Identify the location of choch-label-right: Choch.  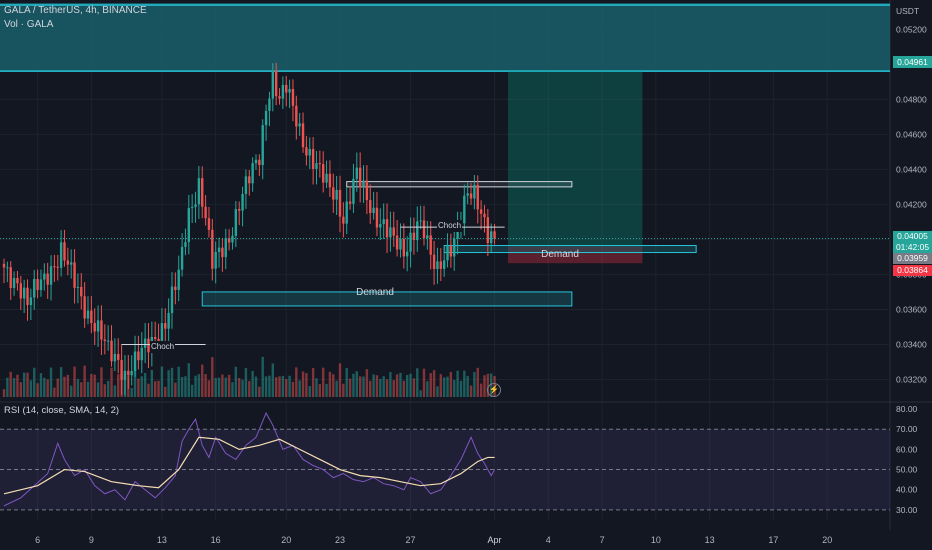
(450, 226).